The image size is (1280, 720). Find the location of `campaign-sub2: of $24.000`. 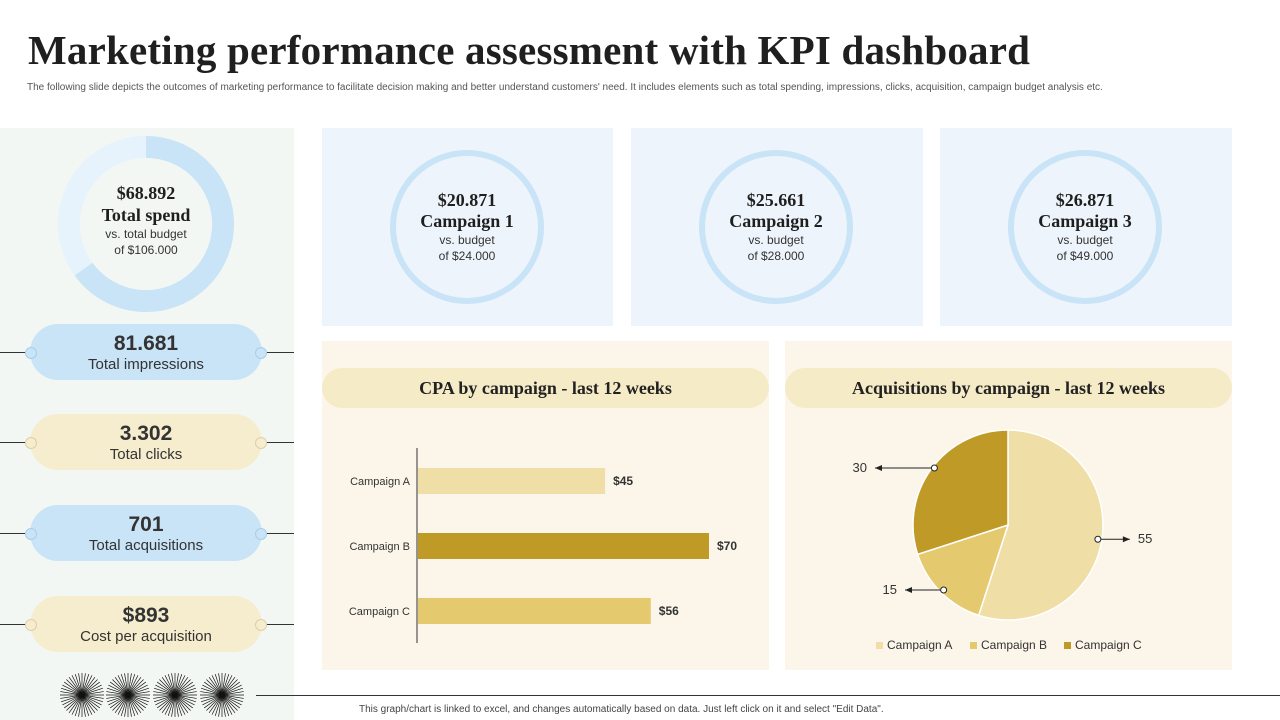

campaign-sub2: of $24.000 is located at coordinates (467, 256).